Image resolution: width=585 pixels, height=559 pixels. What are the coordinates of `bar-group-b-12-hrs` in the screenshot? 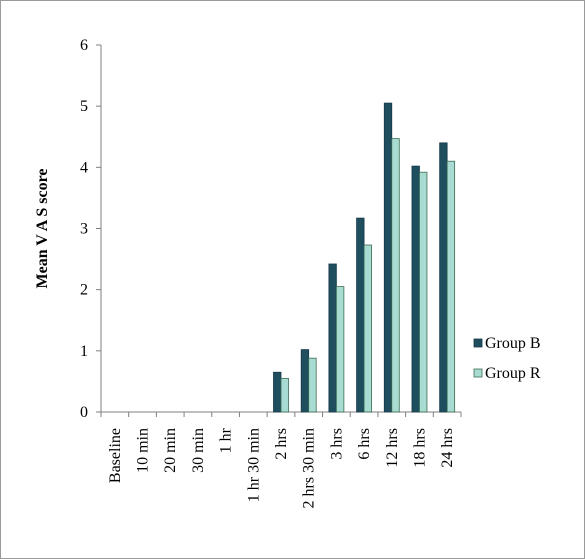 It's located at (388, 257).